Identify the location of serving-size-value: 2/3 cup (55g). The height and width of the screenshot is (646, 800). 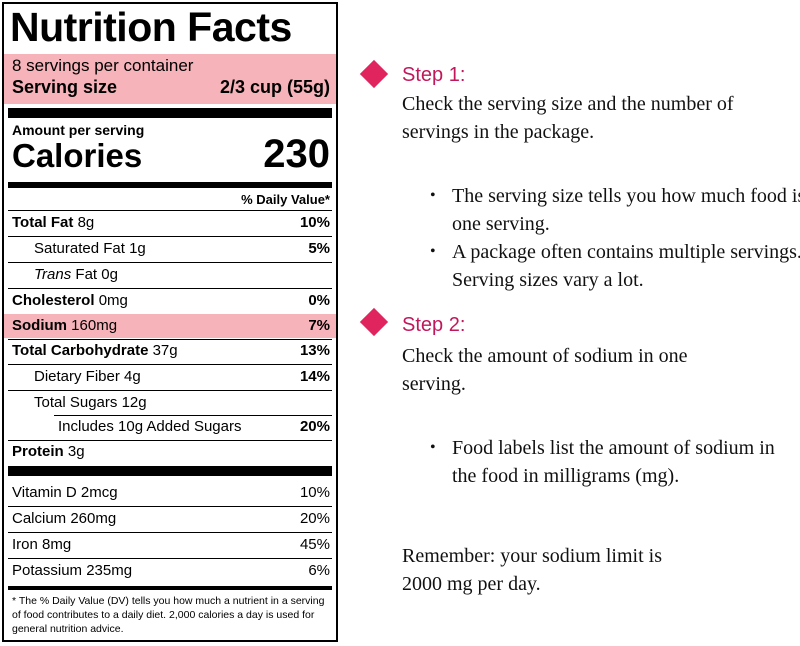
(274, 87).